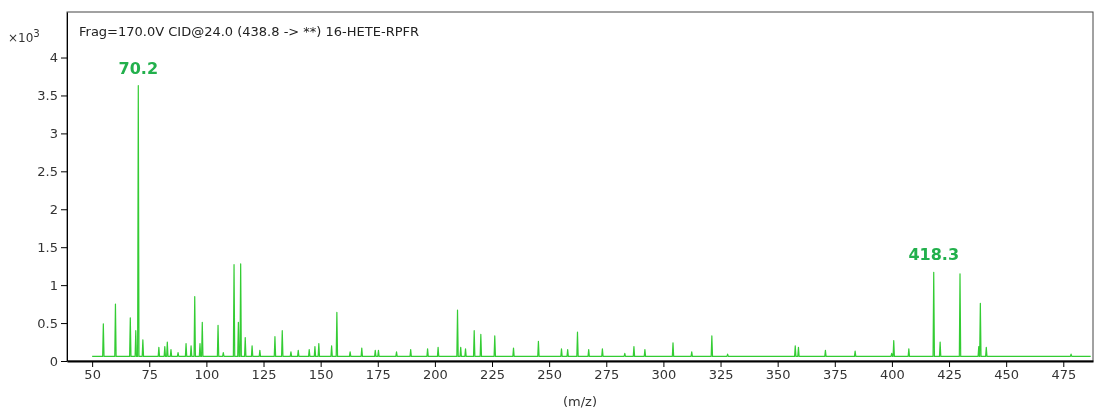  I want to click on y-axis-title: ×10$^{3}$, so click(24, 36).